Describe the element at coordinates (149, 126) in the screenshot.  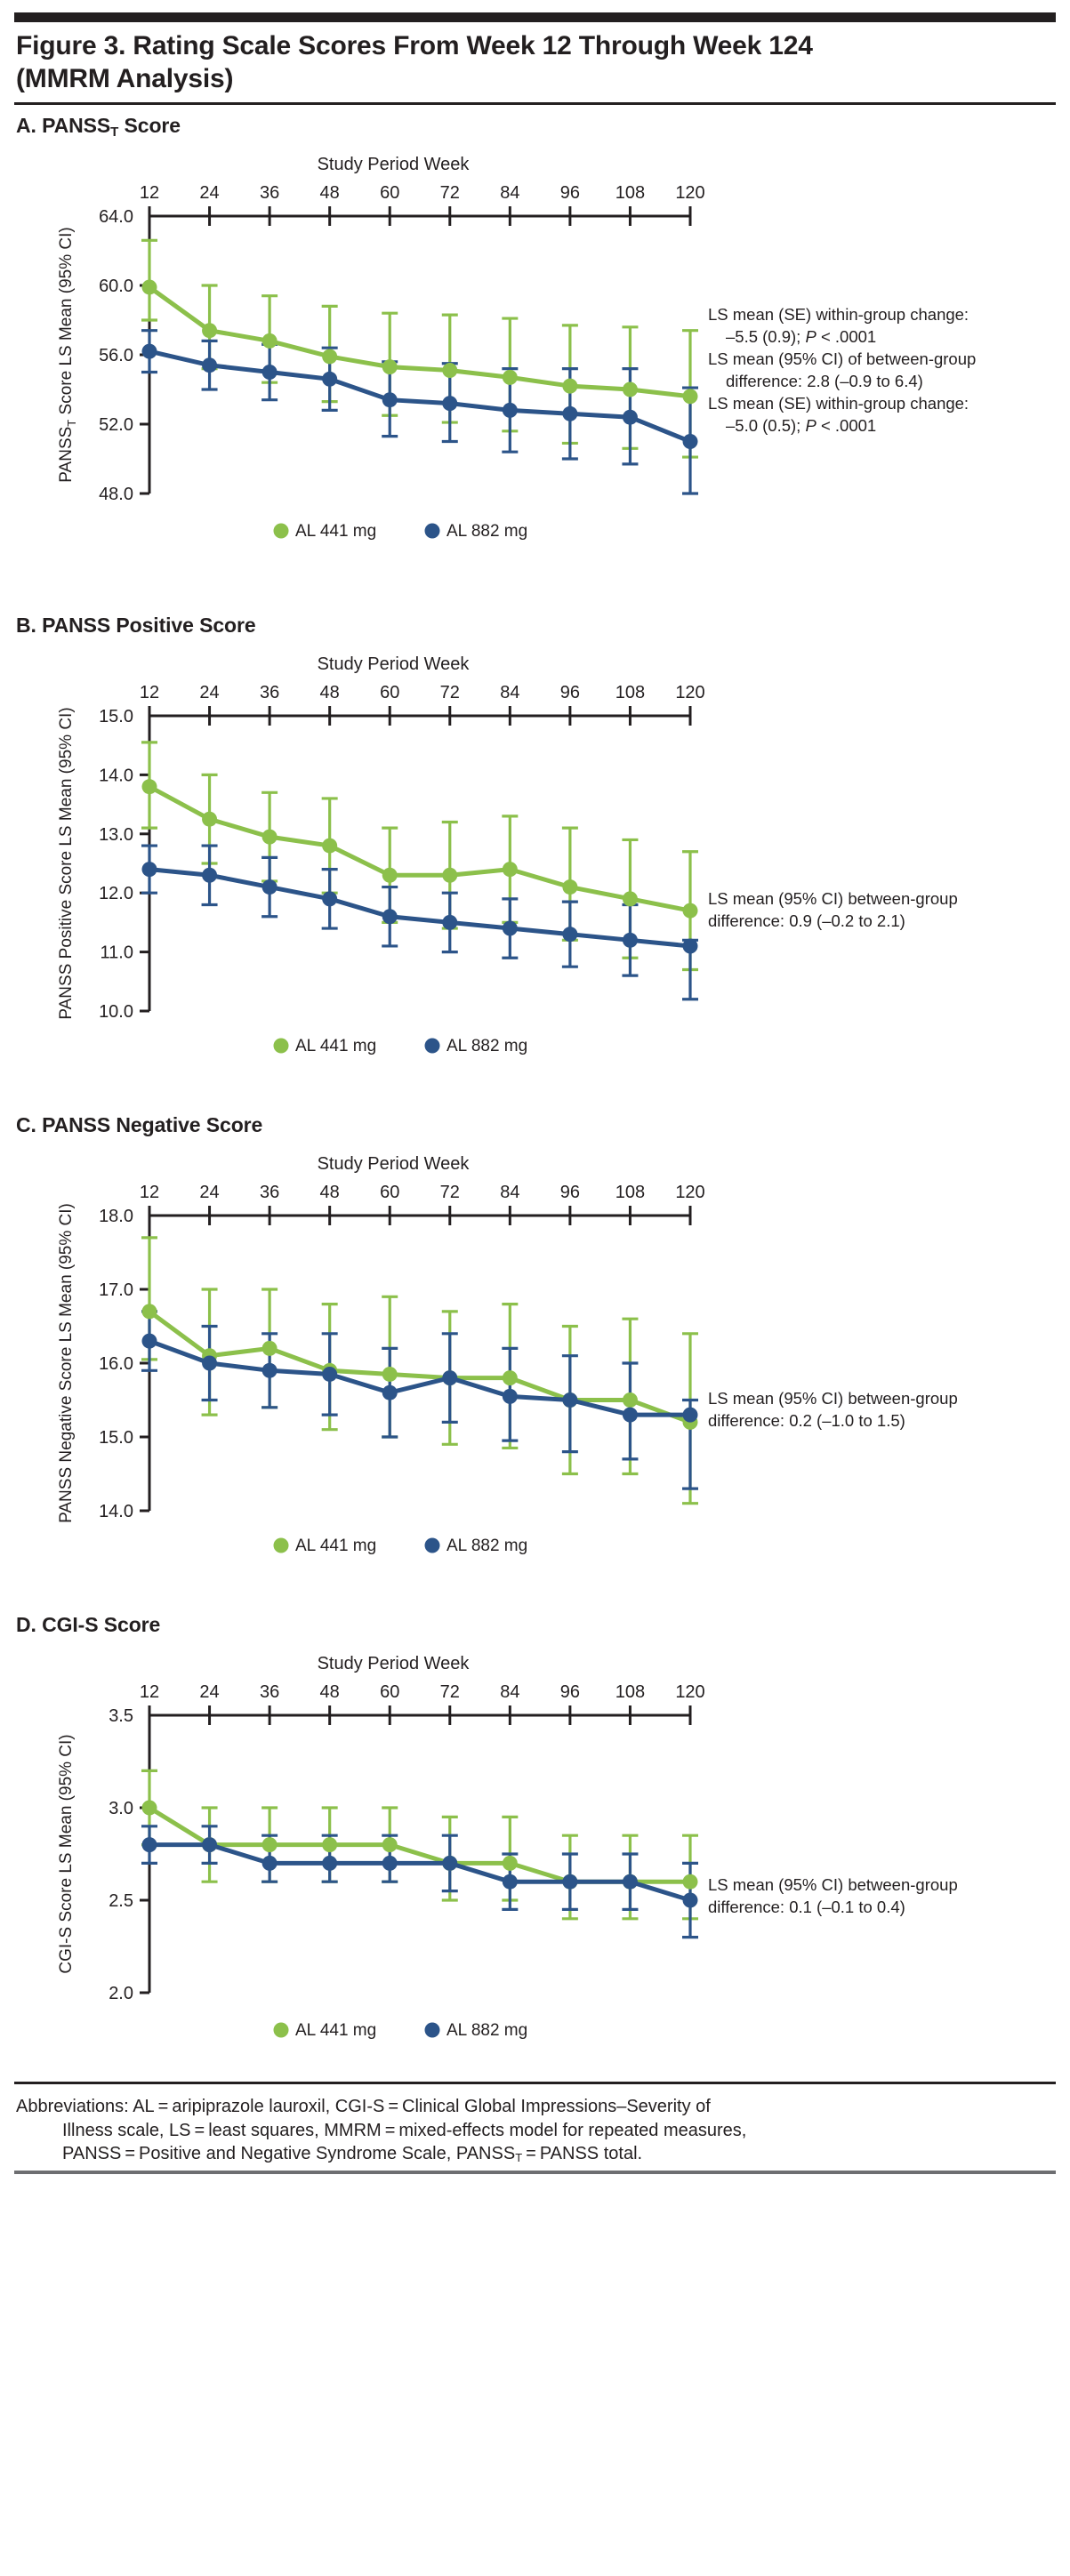
I see `panel-a-heading-suffix: Score` at that location.